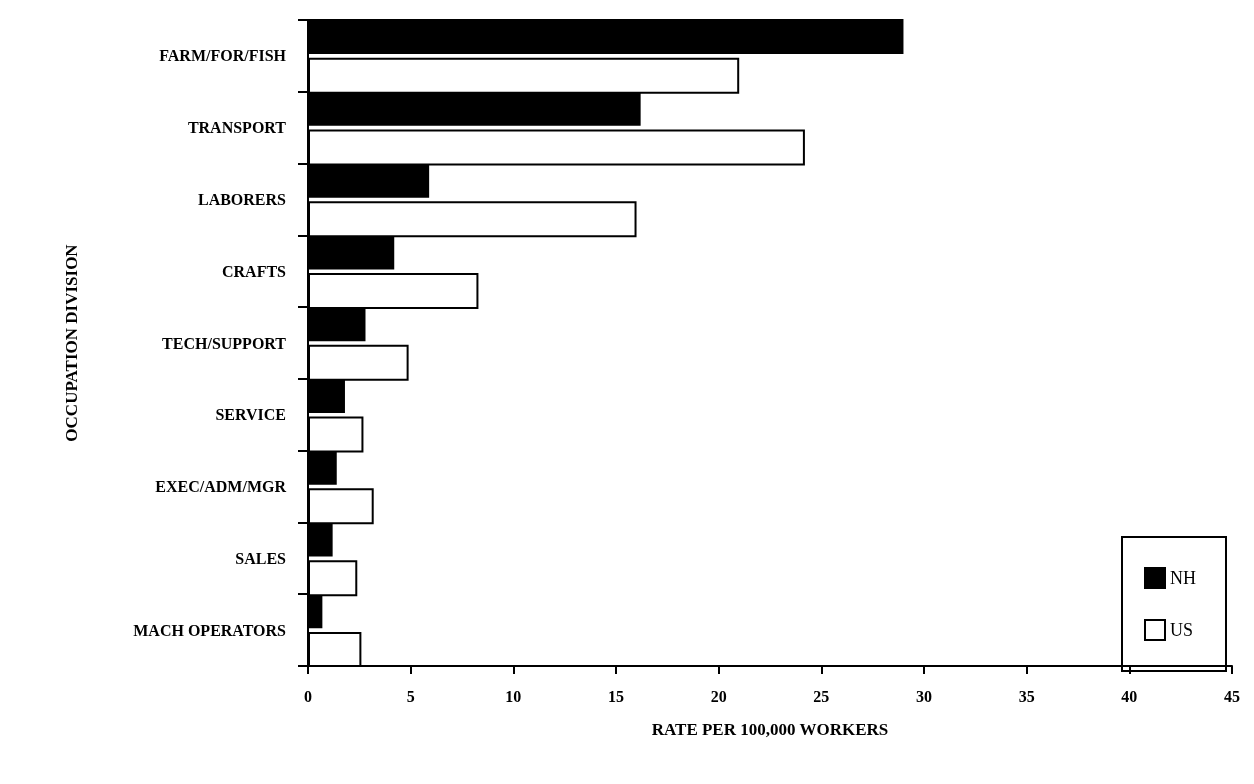 Image resolution: width=1254 pixels, height=784 pixels. Describe the element at coordinates (242, 199) in the screenshot. I see `y-tick-label: LABORERS` at that location.